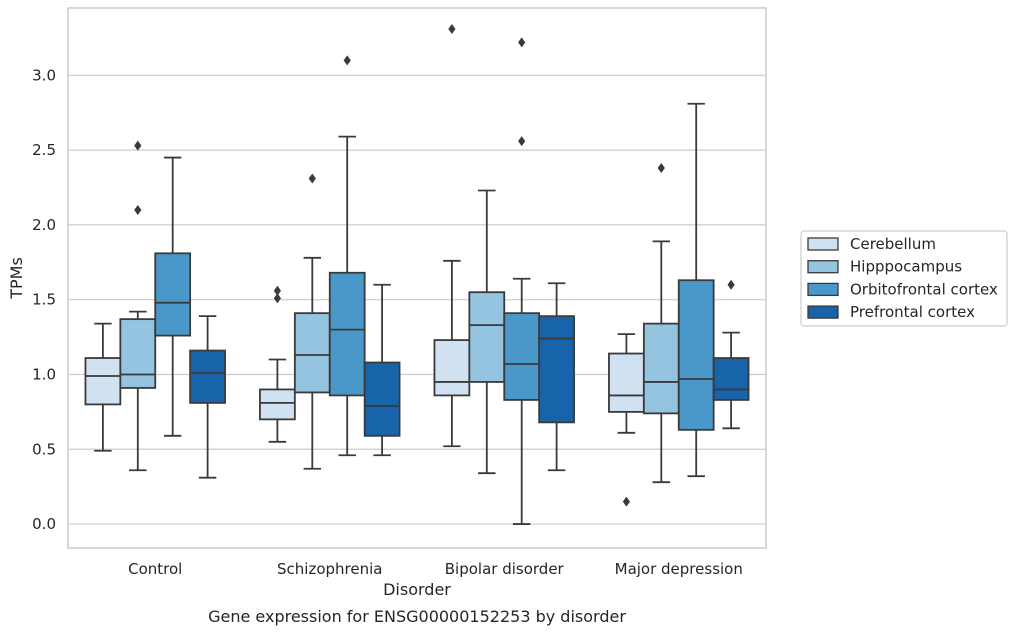 This screenshot has width=1018, height=634. What do you see at coordinates (44, 374) in the screenshot?
I see `y-tick-label: 1.0` at bounding box center [44, 374].